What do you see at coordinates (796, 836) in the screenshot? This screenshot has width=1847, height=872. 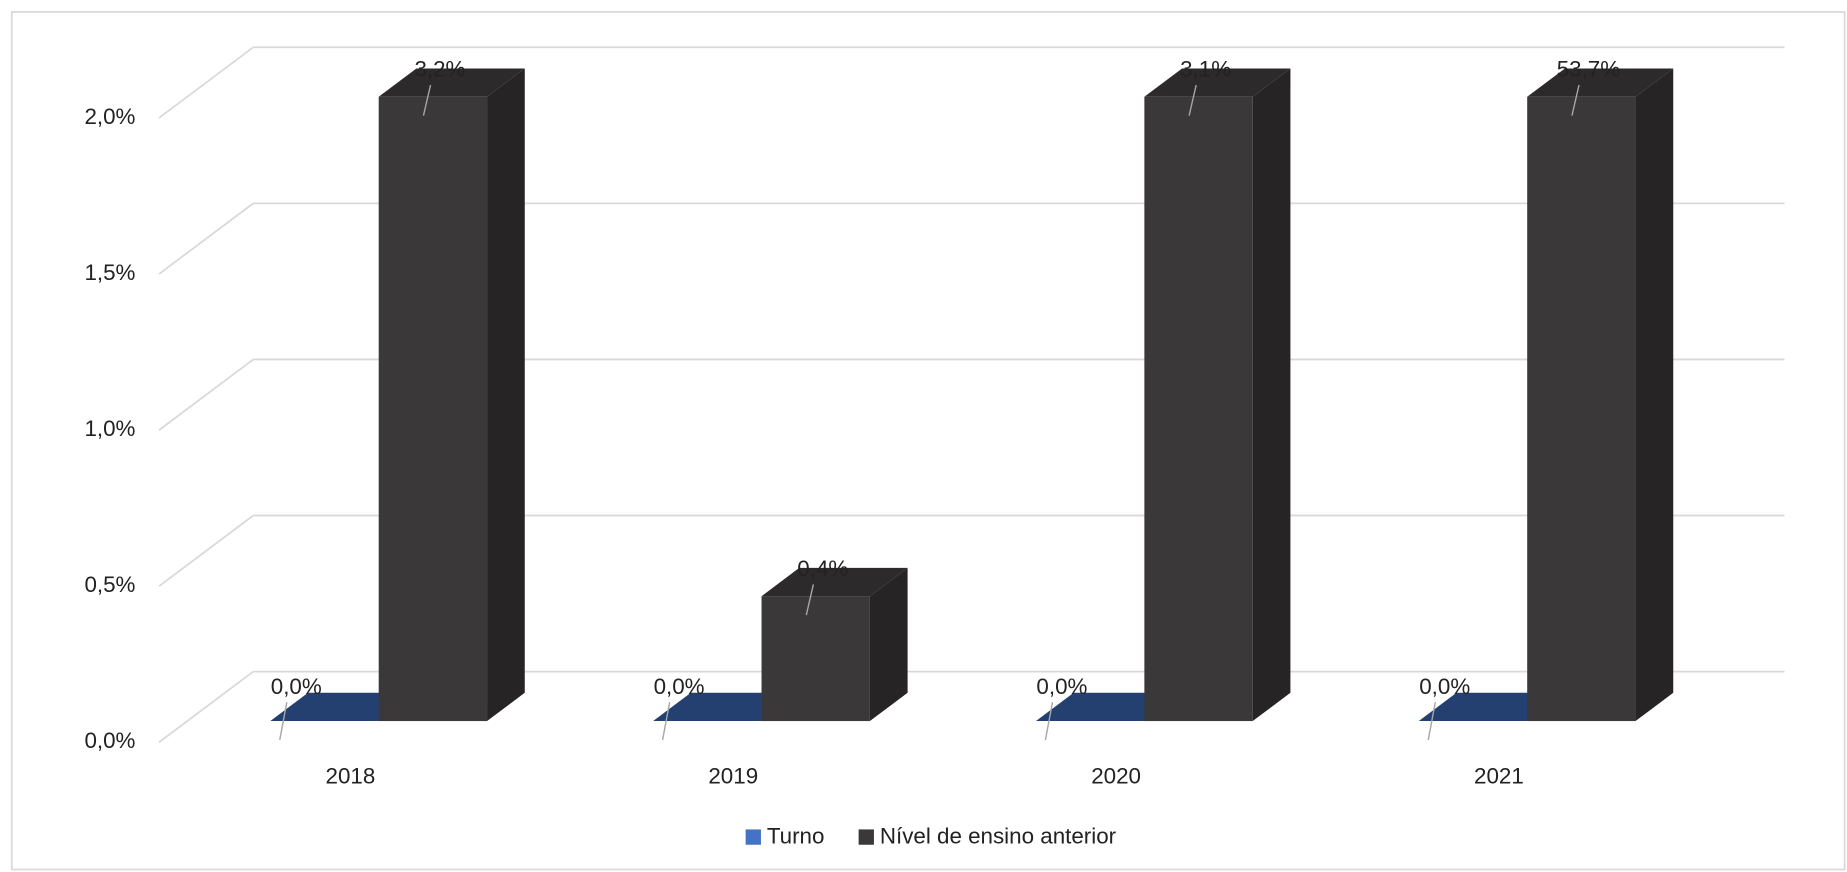 I see `legend-label: Turno` at bounding box center [796, 836].